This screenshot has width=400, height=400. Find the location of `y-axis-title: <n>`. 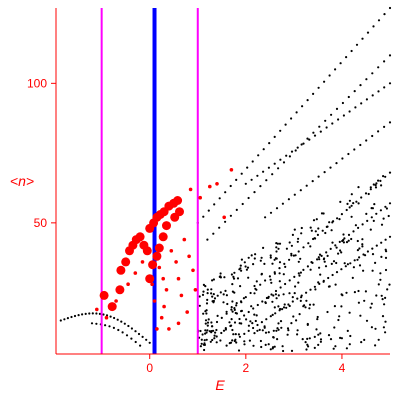

y-axis-title: <n> is located at coordinates (22, 181).